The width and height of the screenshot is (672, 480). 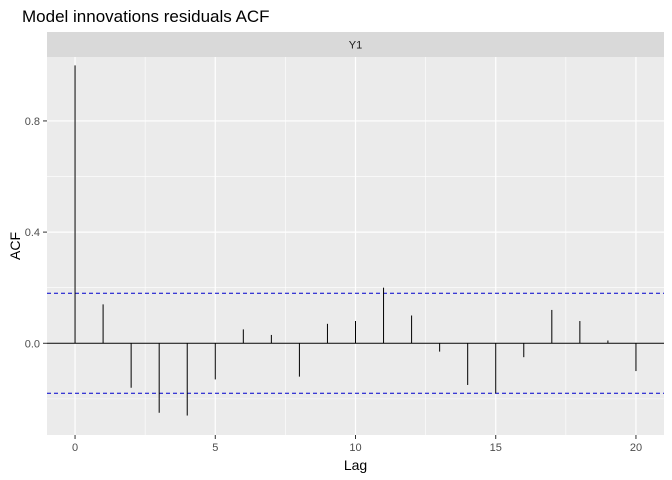 What do you see at coordinates (496, 448) in the screenshot?
I see `x-tick-label: 15` at bounding box center [496, 448].